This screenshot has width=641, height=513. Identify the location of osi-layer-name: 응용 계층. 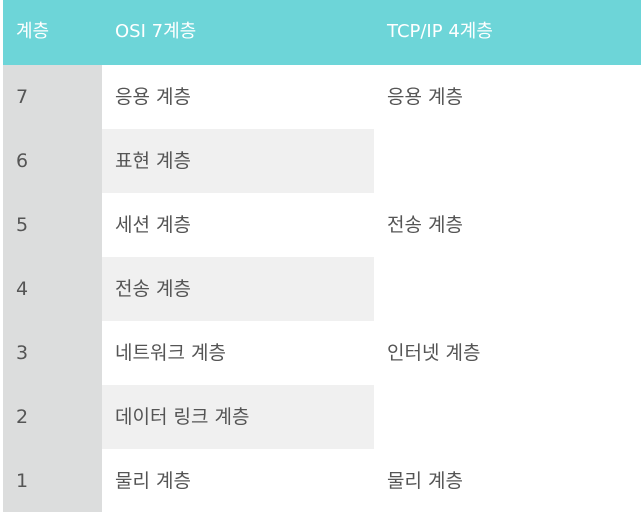
(153, 97).